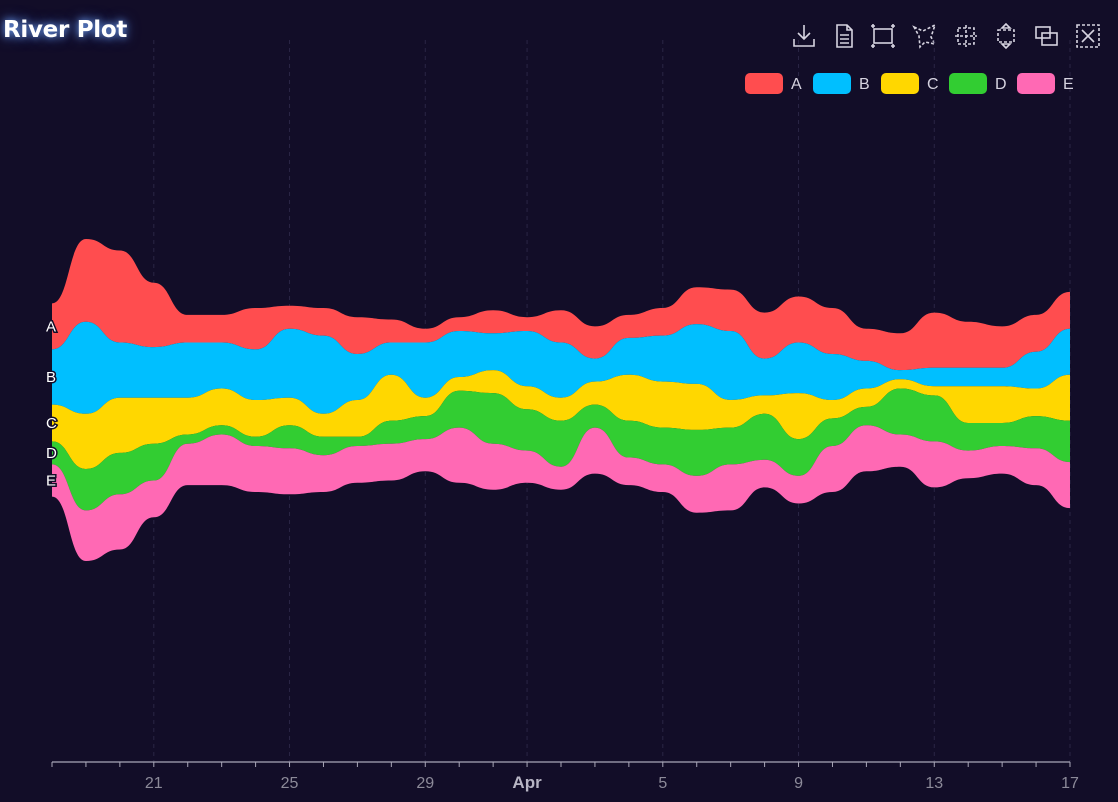 The image size is (1118, 802). I want to click on legend-item-e: E, so click(1045, 83).